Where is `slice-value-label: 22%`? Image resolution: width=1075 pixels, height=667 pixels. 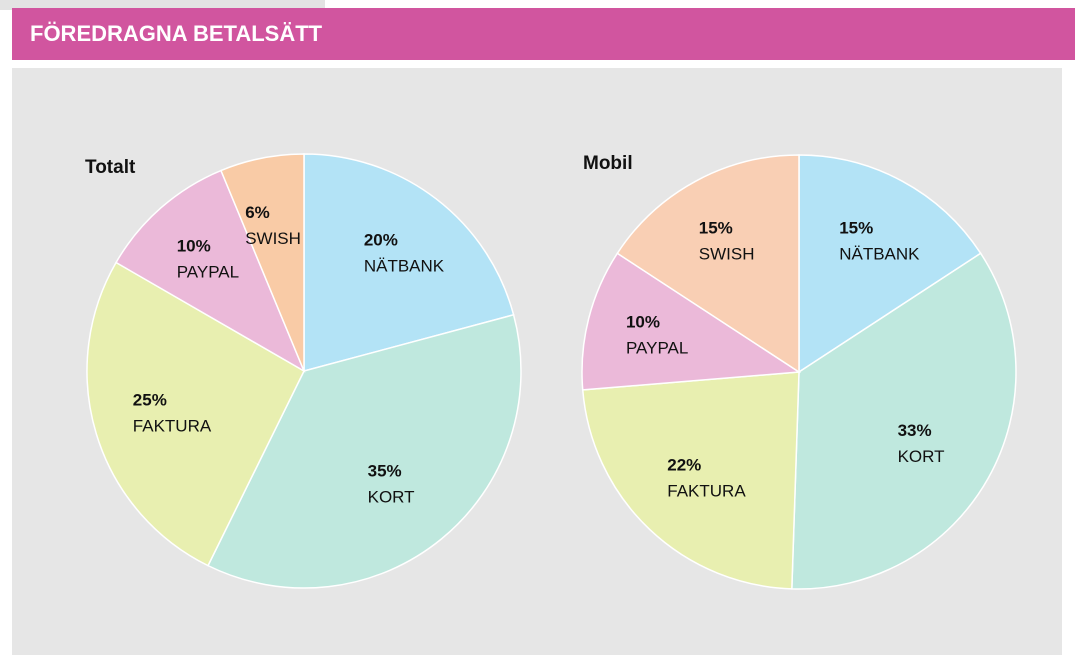 slice-value-label: 22% is located at coordinates (684, 464).